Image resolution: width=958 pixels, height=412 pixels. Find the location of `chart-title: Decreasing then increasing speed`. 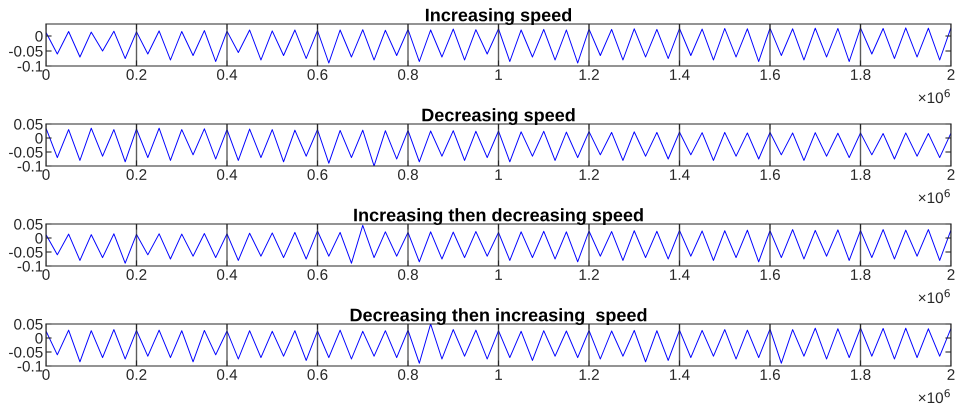

chart-title: Decreasing then increasing speed is located at coordinates (498, 317).